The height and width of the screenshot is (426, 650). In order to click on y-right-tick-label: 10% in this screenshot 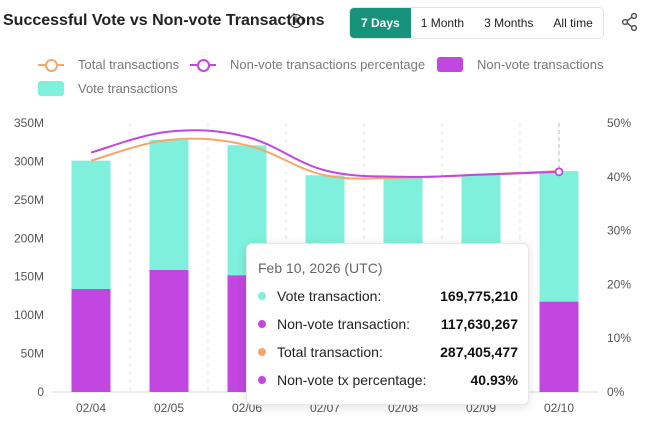, I will do `click(619, 338)`.